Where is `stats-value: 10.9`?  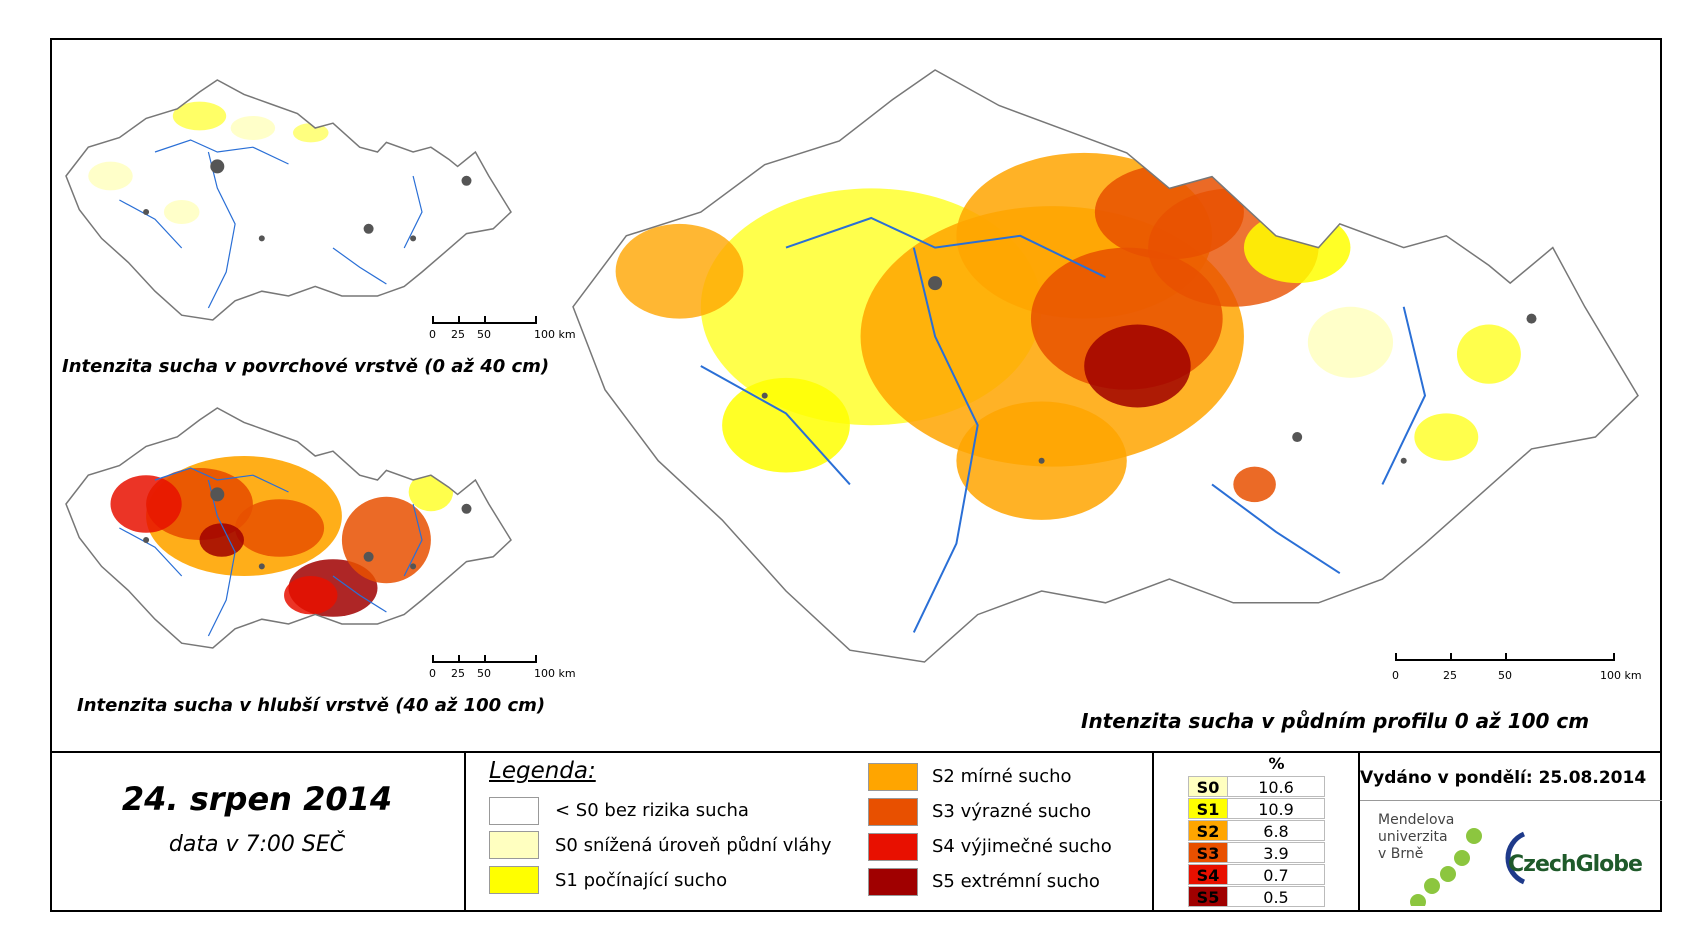 stats-value: 10.9 is located at coordinates (1276, 808).